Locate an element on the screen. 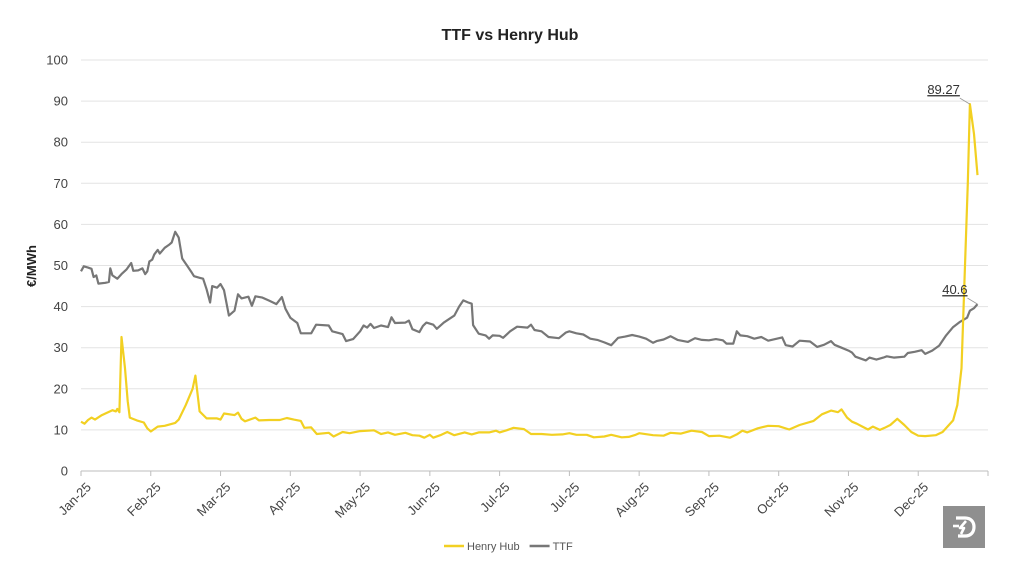  x-tick-label: Oct-25 is located at coordinates (773, 498).